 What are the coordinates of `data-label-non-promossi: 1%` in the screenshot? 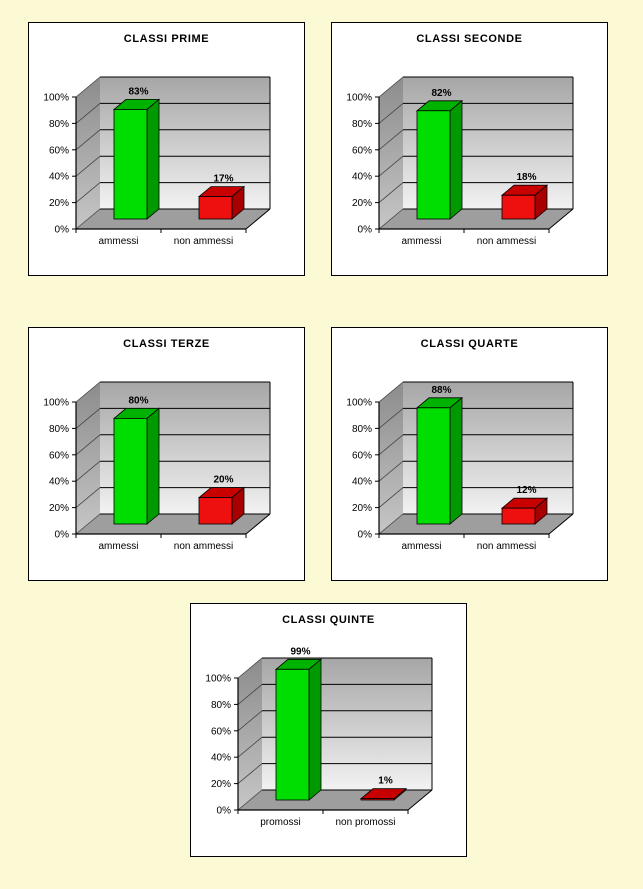 It's located at (385, 781).